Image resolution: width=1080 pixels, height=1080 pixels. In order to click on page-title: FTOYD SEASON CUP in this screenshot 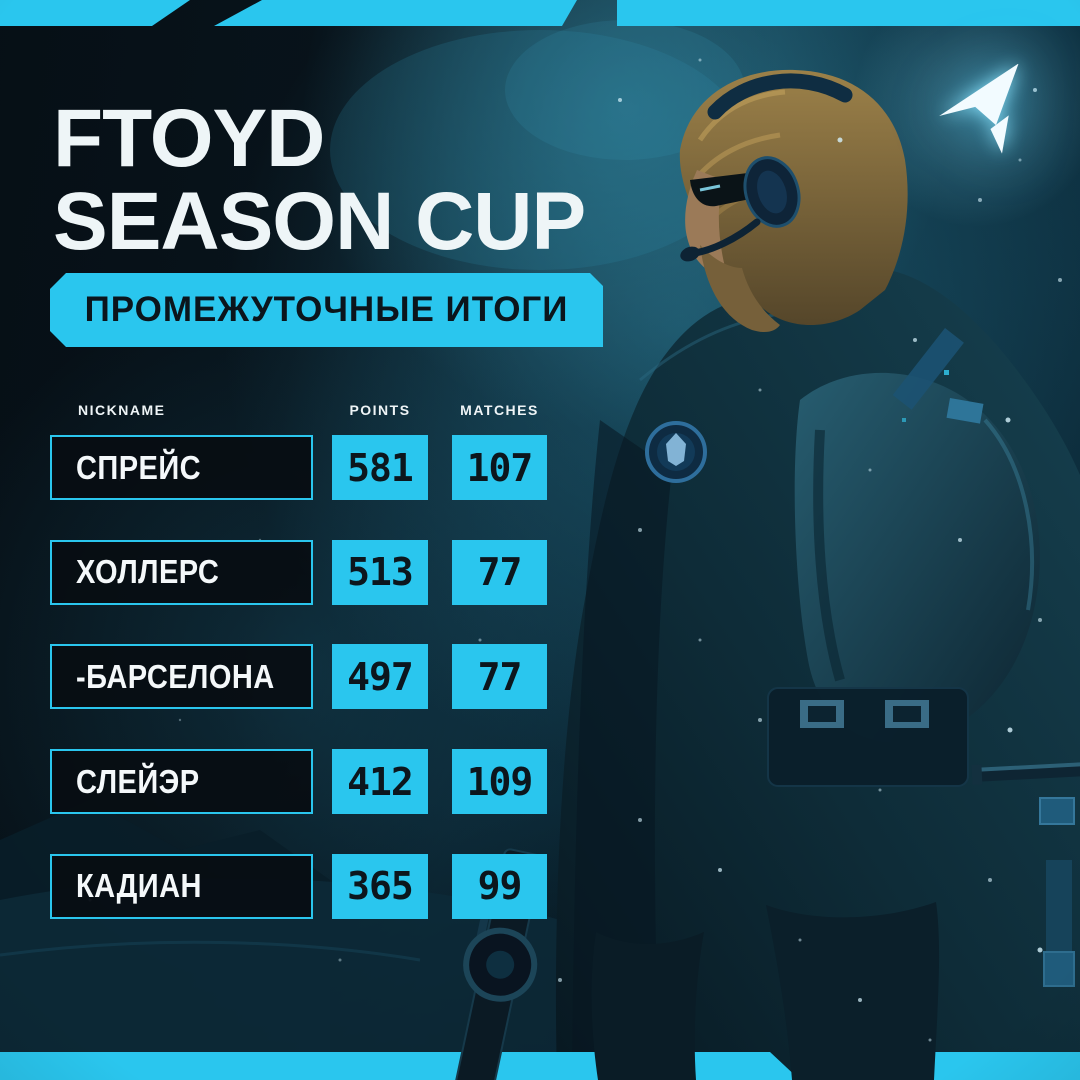, I will do `click(319, 180)`.